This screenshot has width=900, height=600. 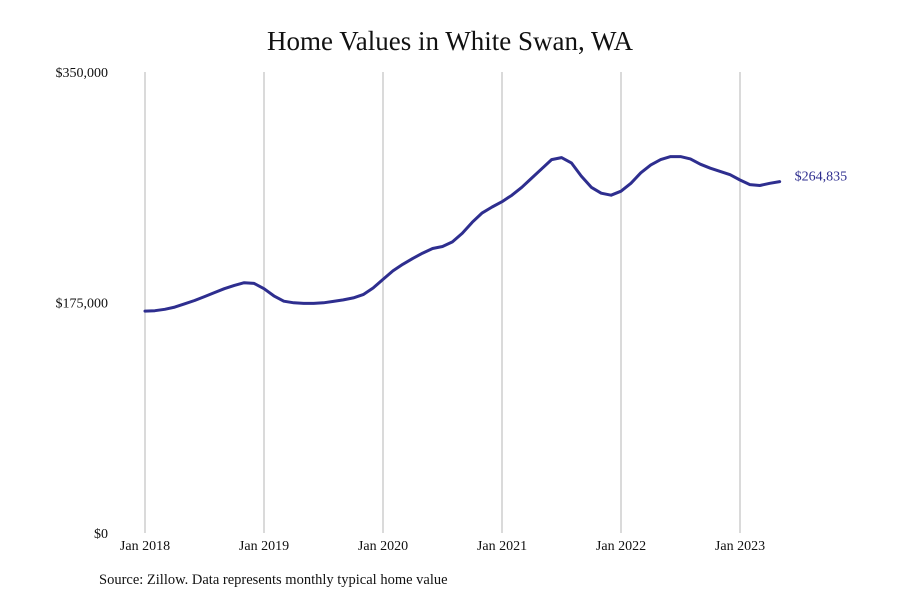 What do you see at coordinates (502, 546) in the screenshot?
I see `x-tick-label: Jan 2021` at bounding box center [502, 546].